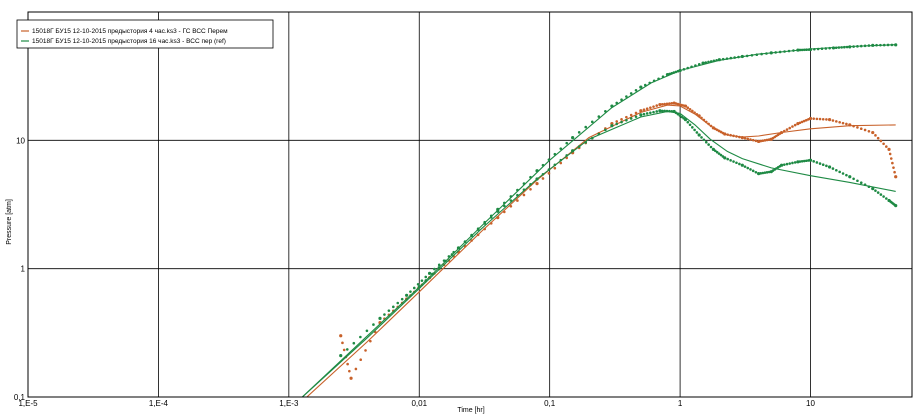  What do you see at coordinates (23, 269) in the screenshot?
I see `y-tick-label: 1` at bounding box center [23, 269].